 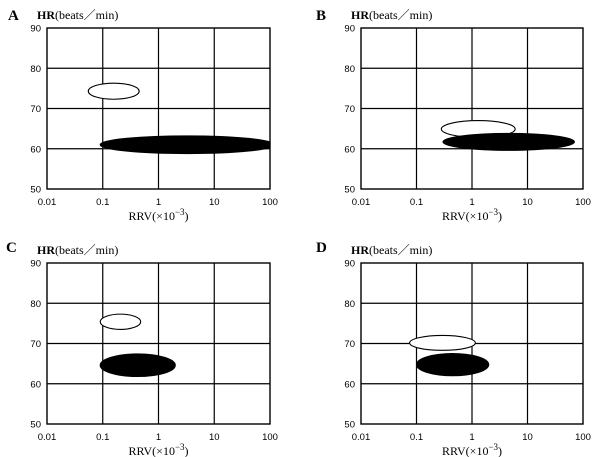 I want to click on panel-letter: C, so click(x=11, y=248).